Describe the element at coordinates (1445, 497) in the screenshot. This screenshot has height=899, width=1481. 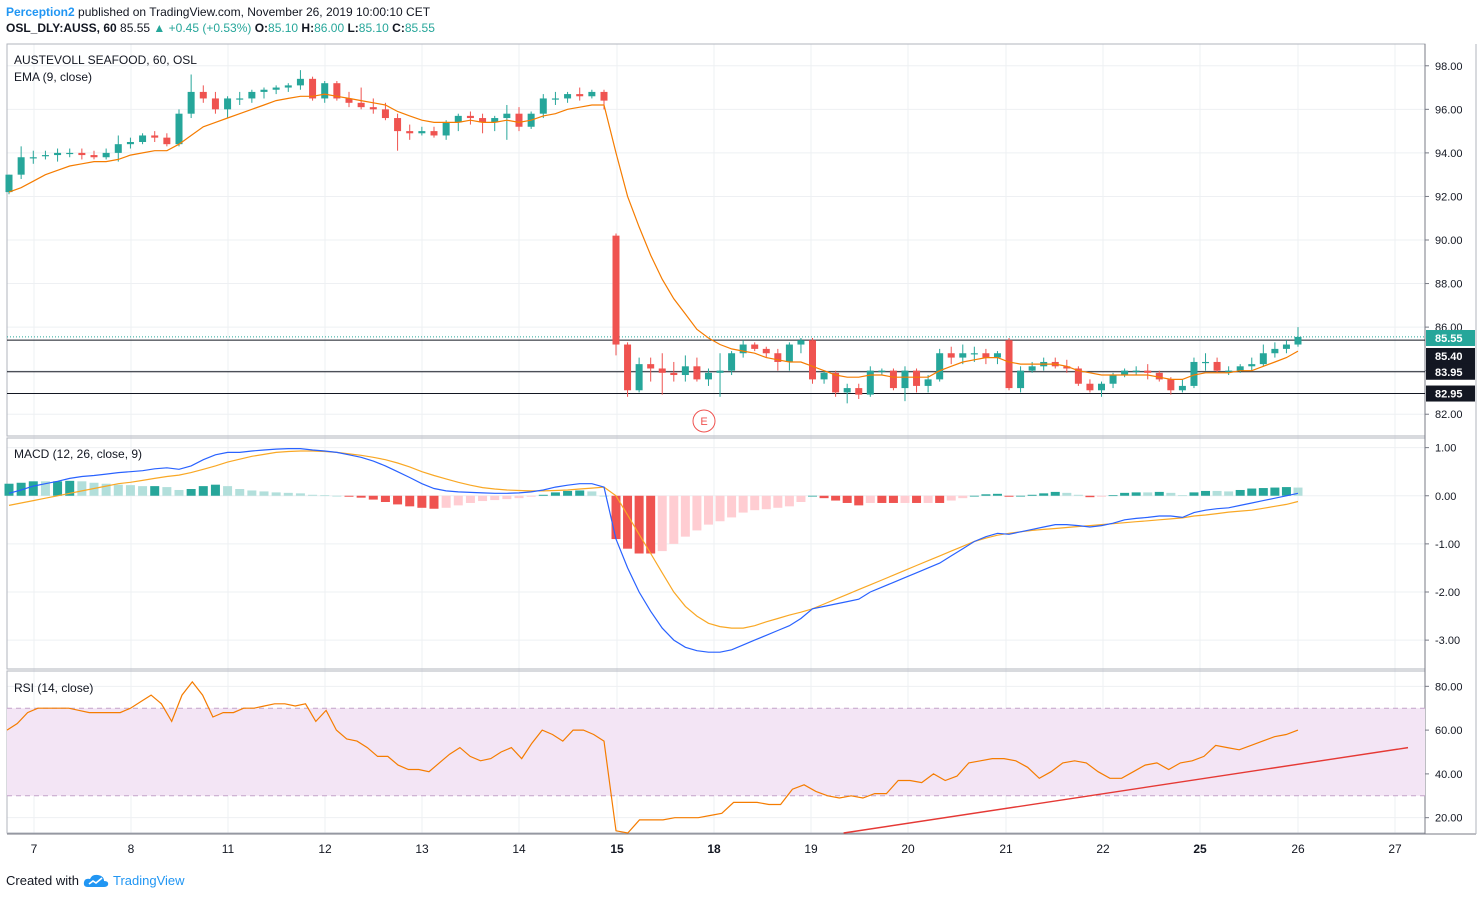
I see `y-tick-label: 0.00` at that location.